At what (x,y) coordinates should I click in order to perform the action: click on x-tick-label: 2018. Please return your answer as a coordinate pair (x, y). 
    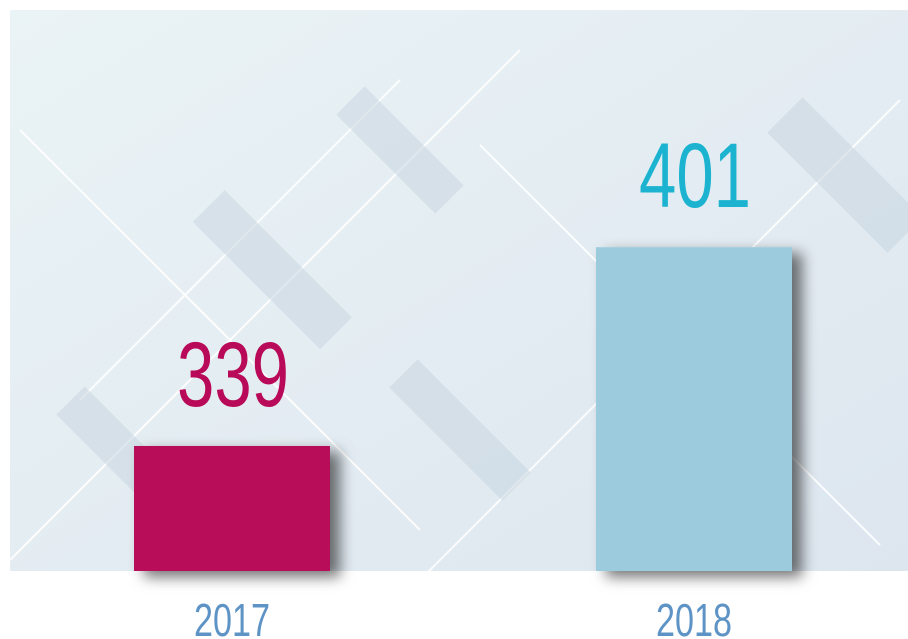
    Looking at the image, I should click on (694, 616).